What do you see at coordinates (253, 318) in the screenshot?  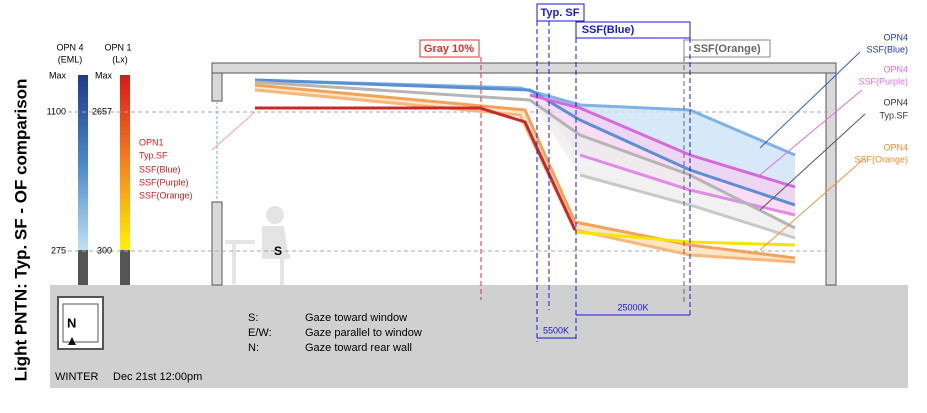 I see `gaze-key: S:` at bounding box center [253, 318].